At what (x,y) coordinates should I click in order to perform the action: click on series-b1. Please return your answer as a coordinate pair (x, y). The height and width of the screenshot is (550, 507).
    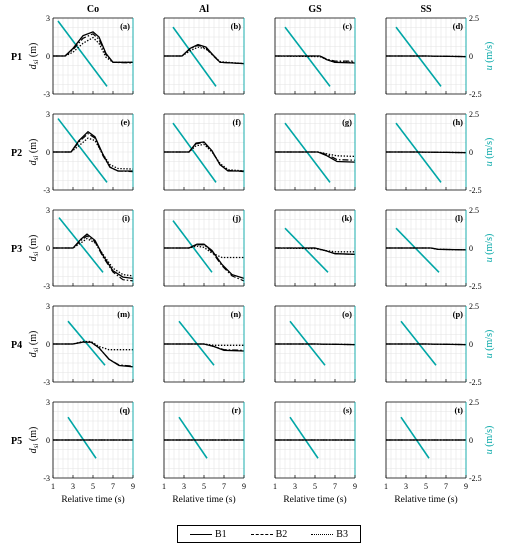
    Looking at the image, I should click on (315, 59).